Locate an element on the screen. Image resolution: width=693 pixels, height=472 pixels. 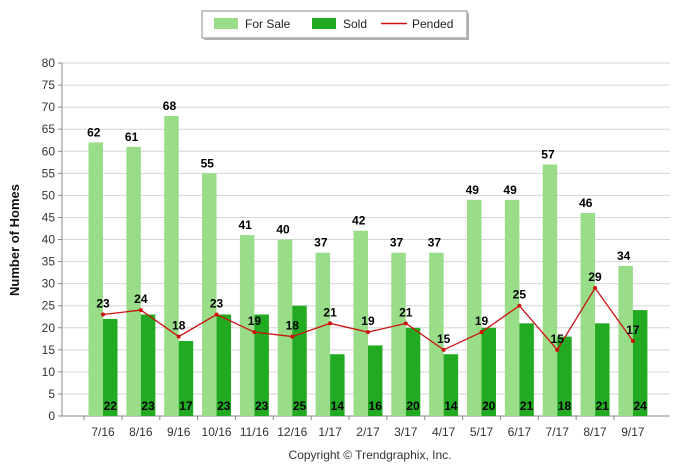
pended-data-label: 21 is located at coordinates (330, 312).